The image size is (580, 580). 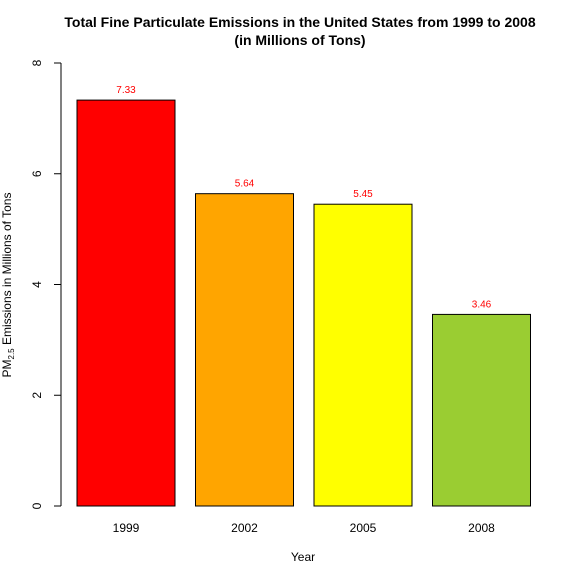 I want to click on y-tick-label: 8, so click(x=37, y=62).